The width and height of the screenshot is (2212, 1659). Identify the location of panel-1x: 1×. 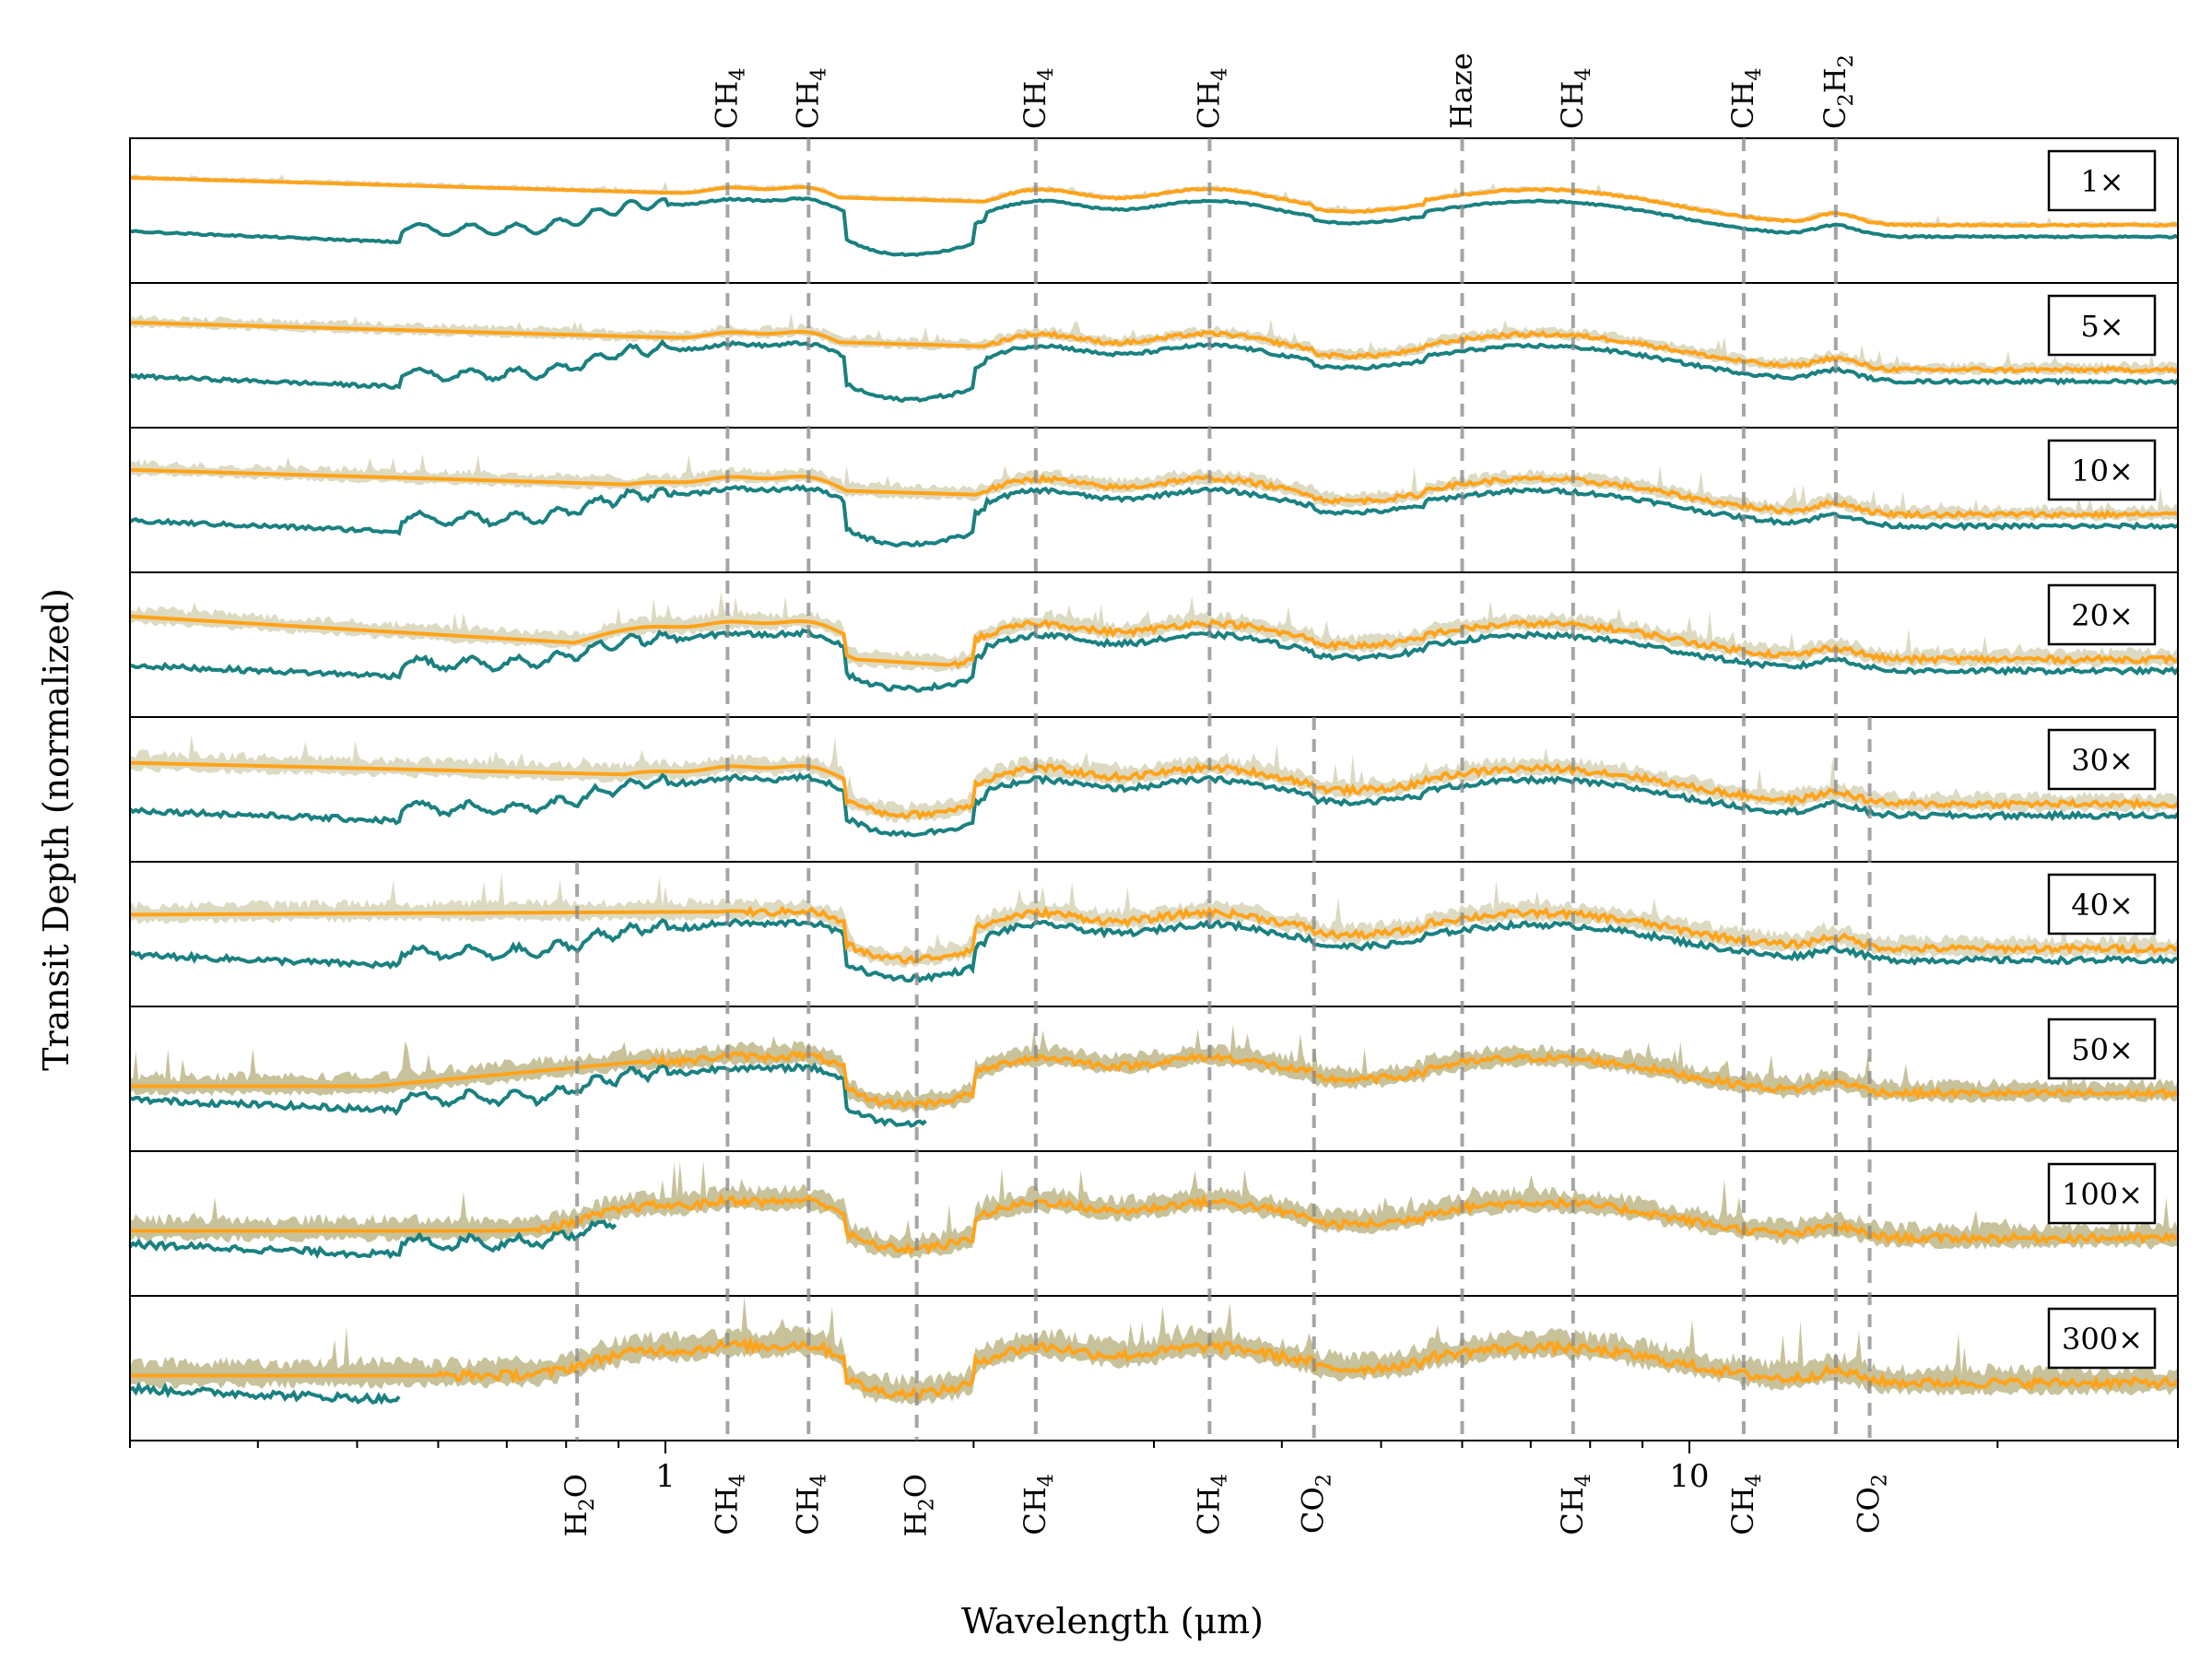
(1154, 210).